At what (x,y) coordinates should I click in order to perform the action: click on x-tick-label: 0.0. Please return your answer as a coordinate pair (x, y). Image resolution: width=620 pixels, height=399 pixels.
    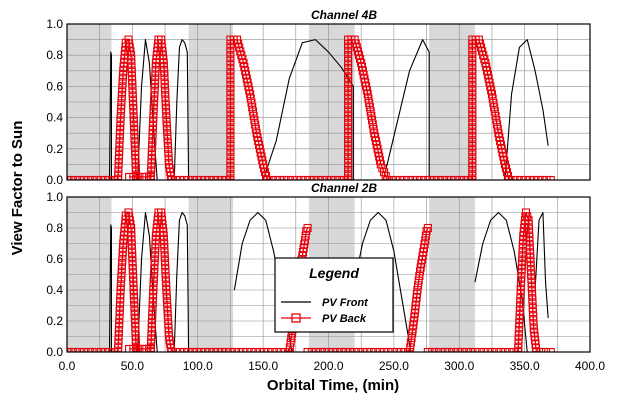
    Looking at the image, I should click on (67, 366).